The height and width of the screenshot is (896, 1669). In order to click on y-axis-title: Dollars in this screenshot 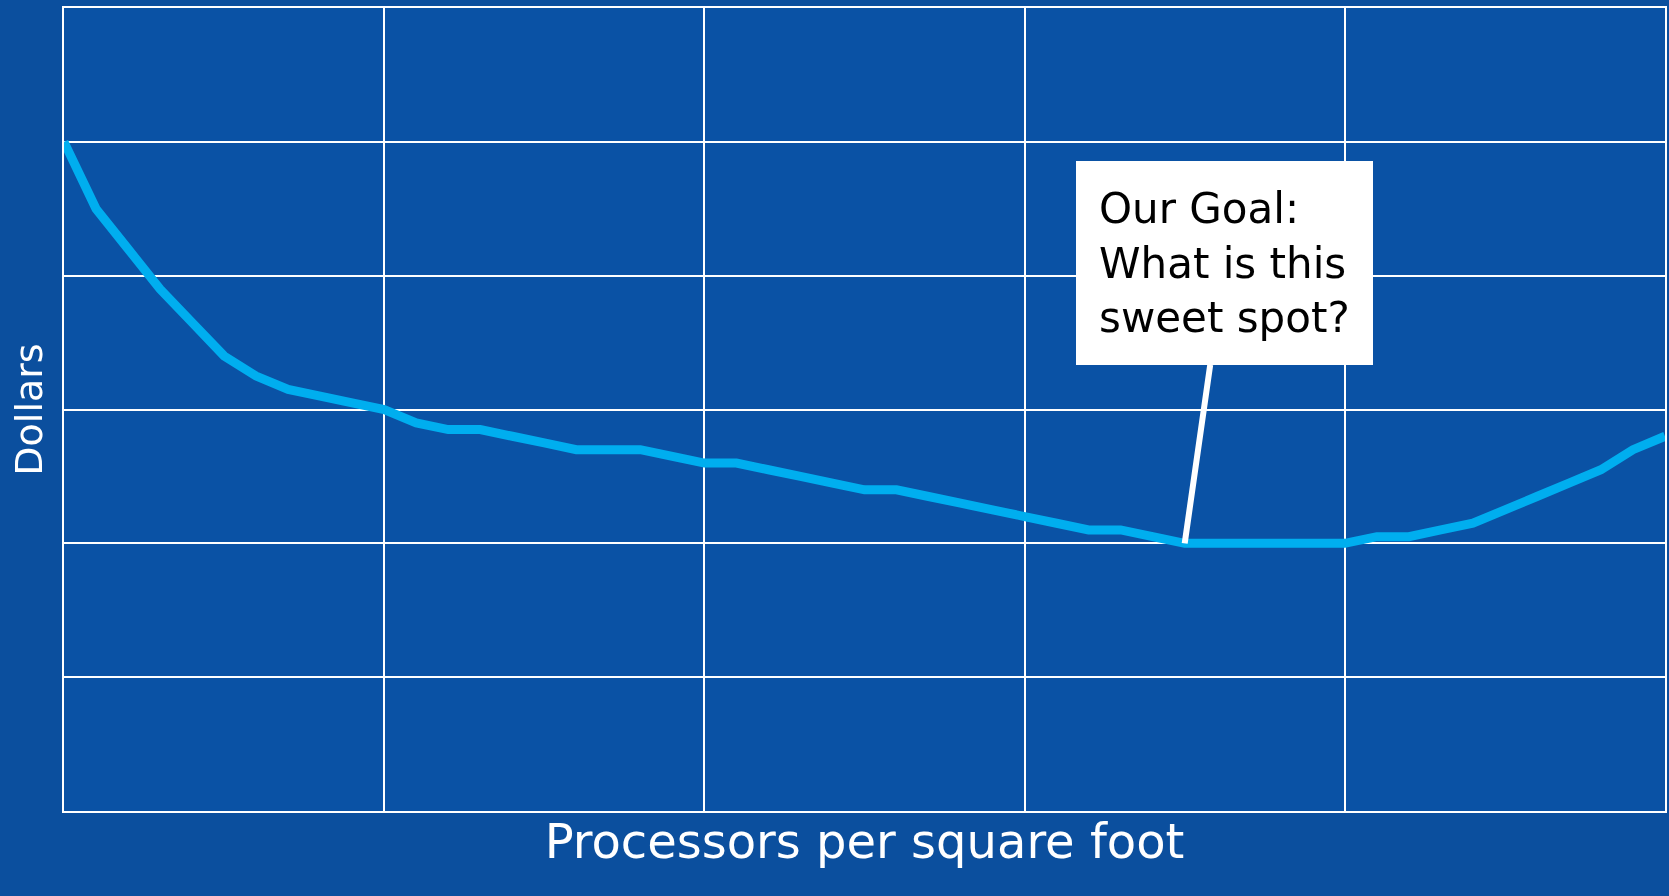, I will do `click(28, 409)`.